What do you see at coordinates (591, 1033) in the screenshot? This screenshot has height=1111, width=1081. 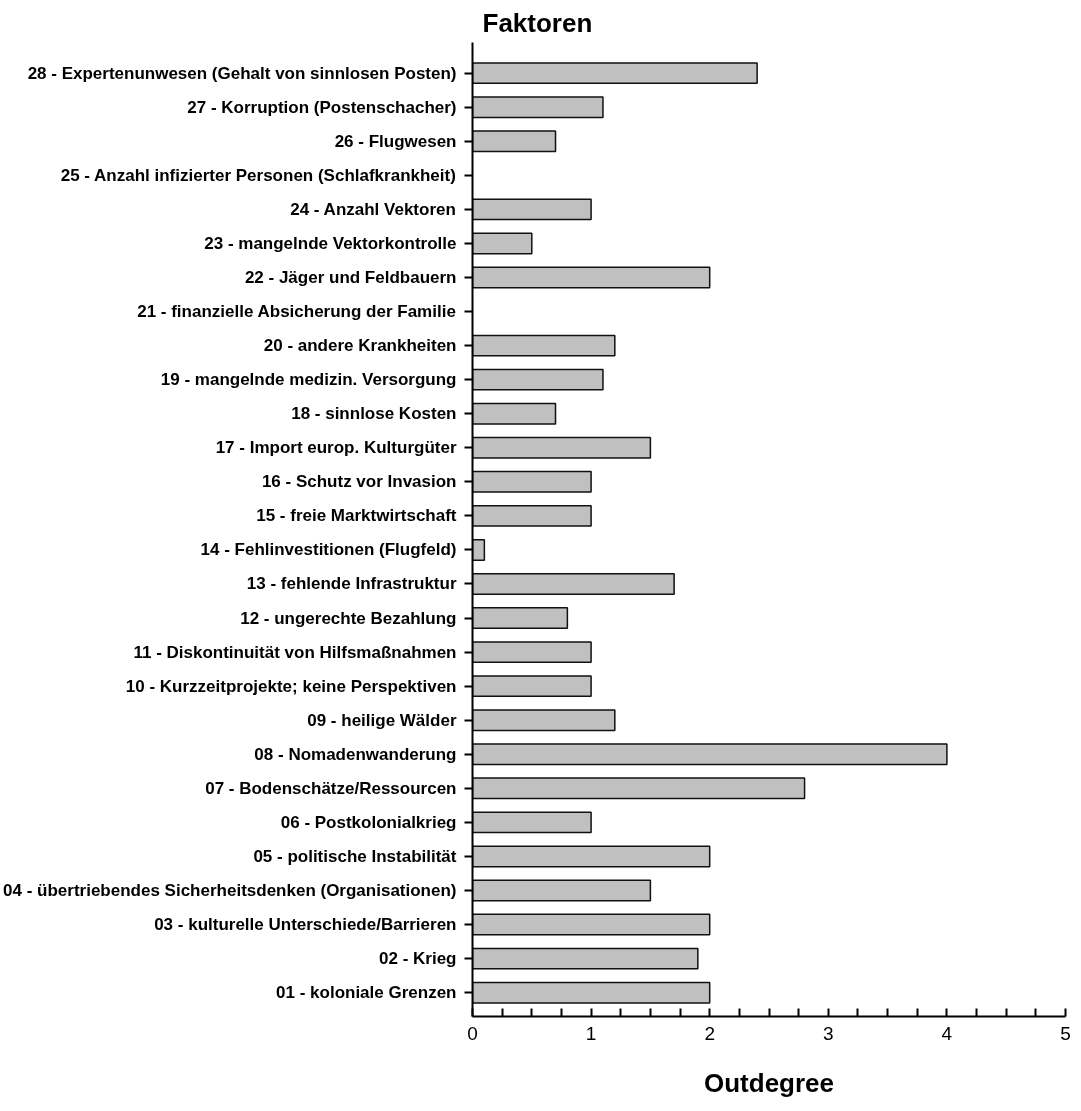 I see `x-tick-label: 1` at bounding box center [591, 1033].